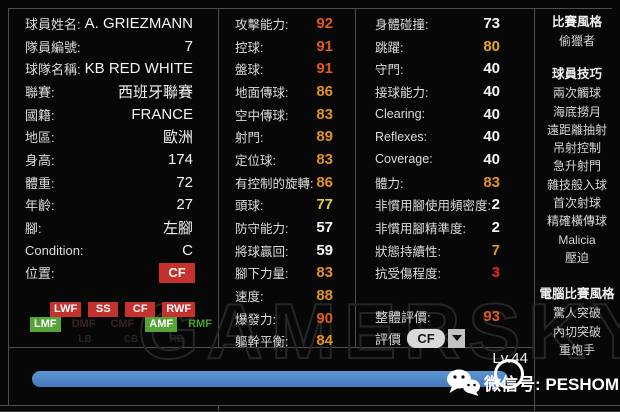 Image resolution: width=620 pixels, height=412 pixels. Describe the element at coordinates (577, 239) in the screenshot. I see `skill-item: Malicia` at that location.